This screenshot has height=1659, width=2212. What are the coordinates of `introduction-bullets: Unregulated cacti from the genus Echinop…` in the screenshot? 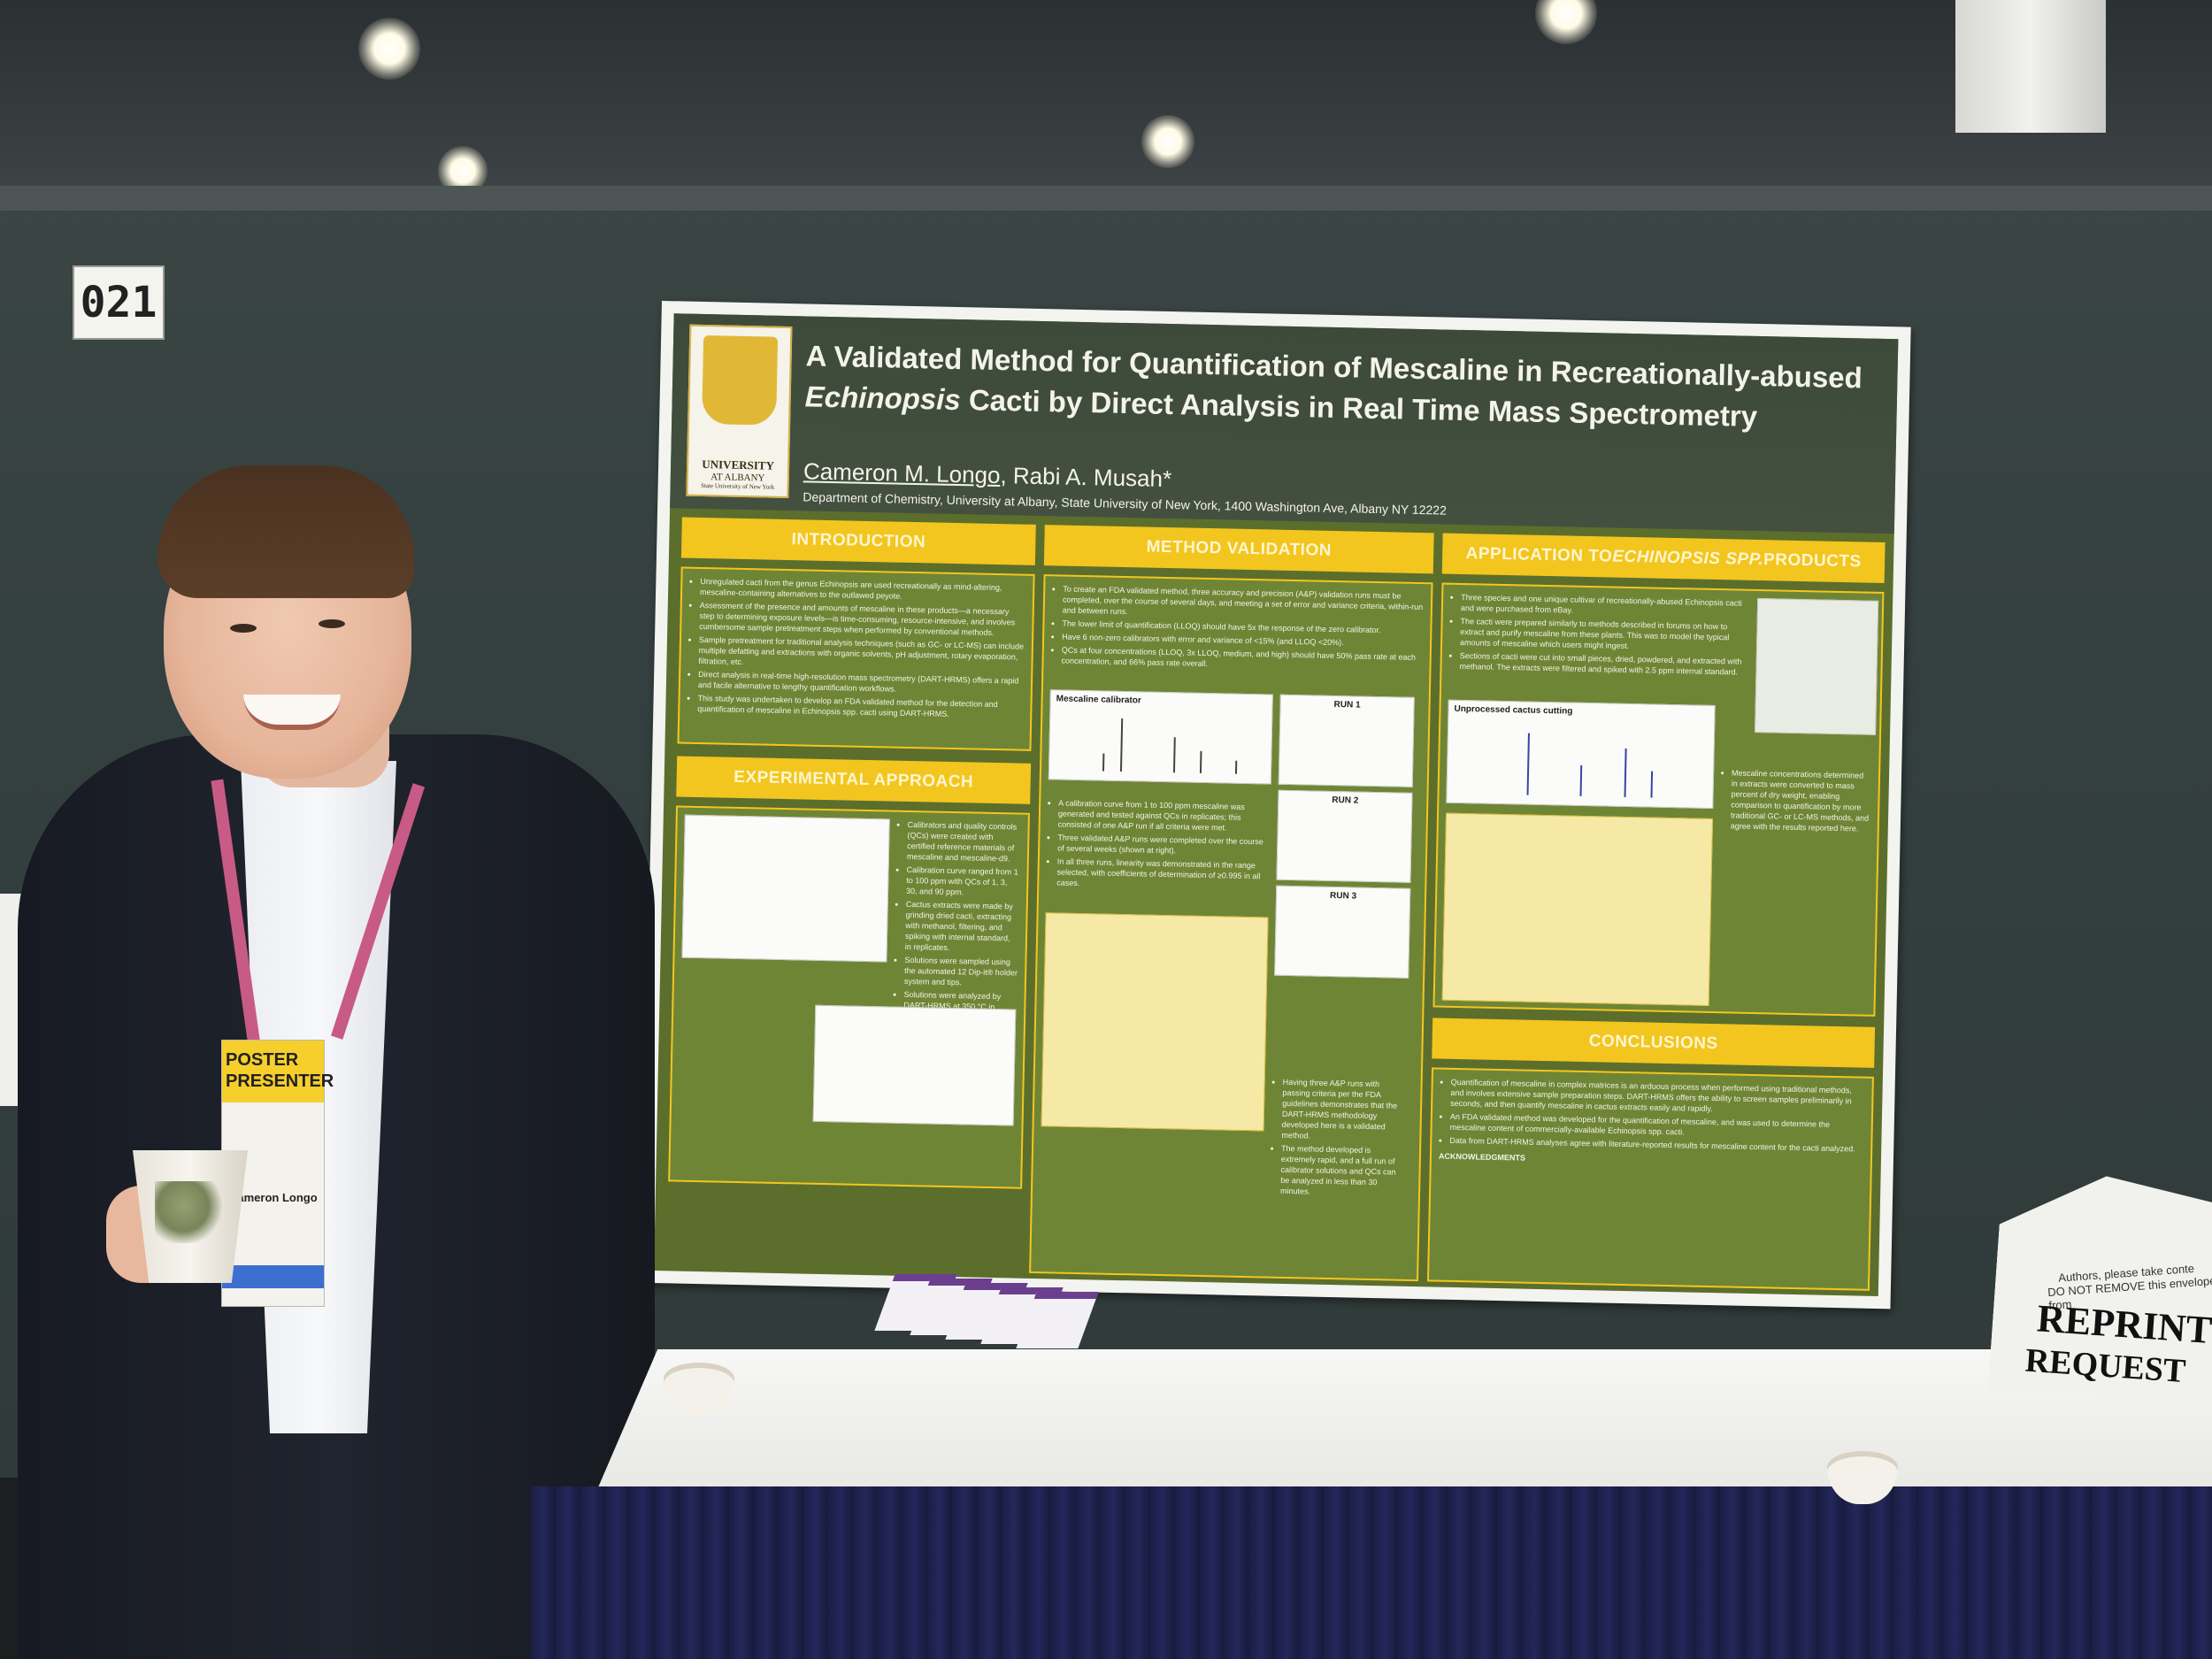 It's located at (856, 648).